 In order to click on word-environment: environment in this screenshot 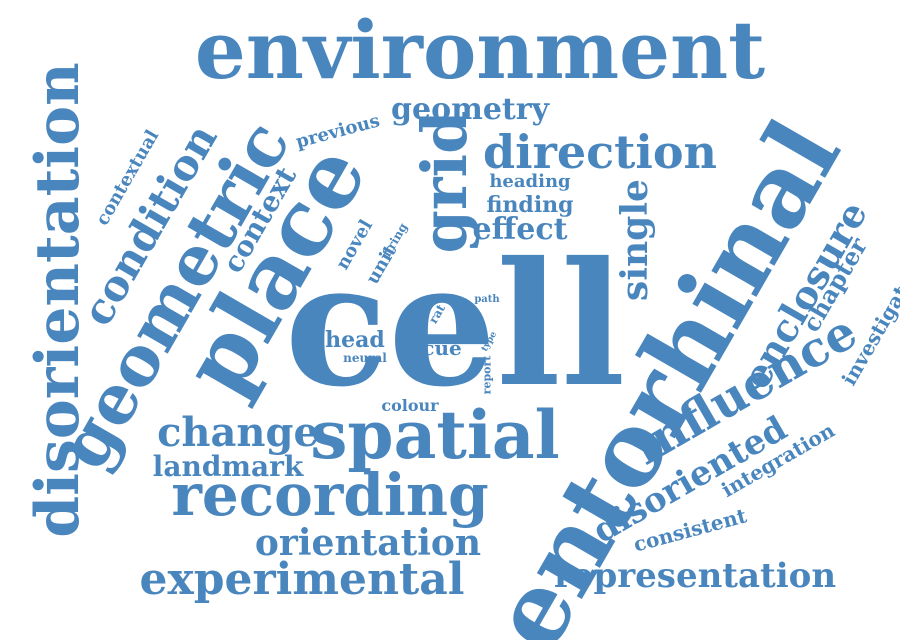, I will do `click(480, 50)`.